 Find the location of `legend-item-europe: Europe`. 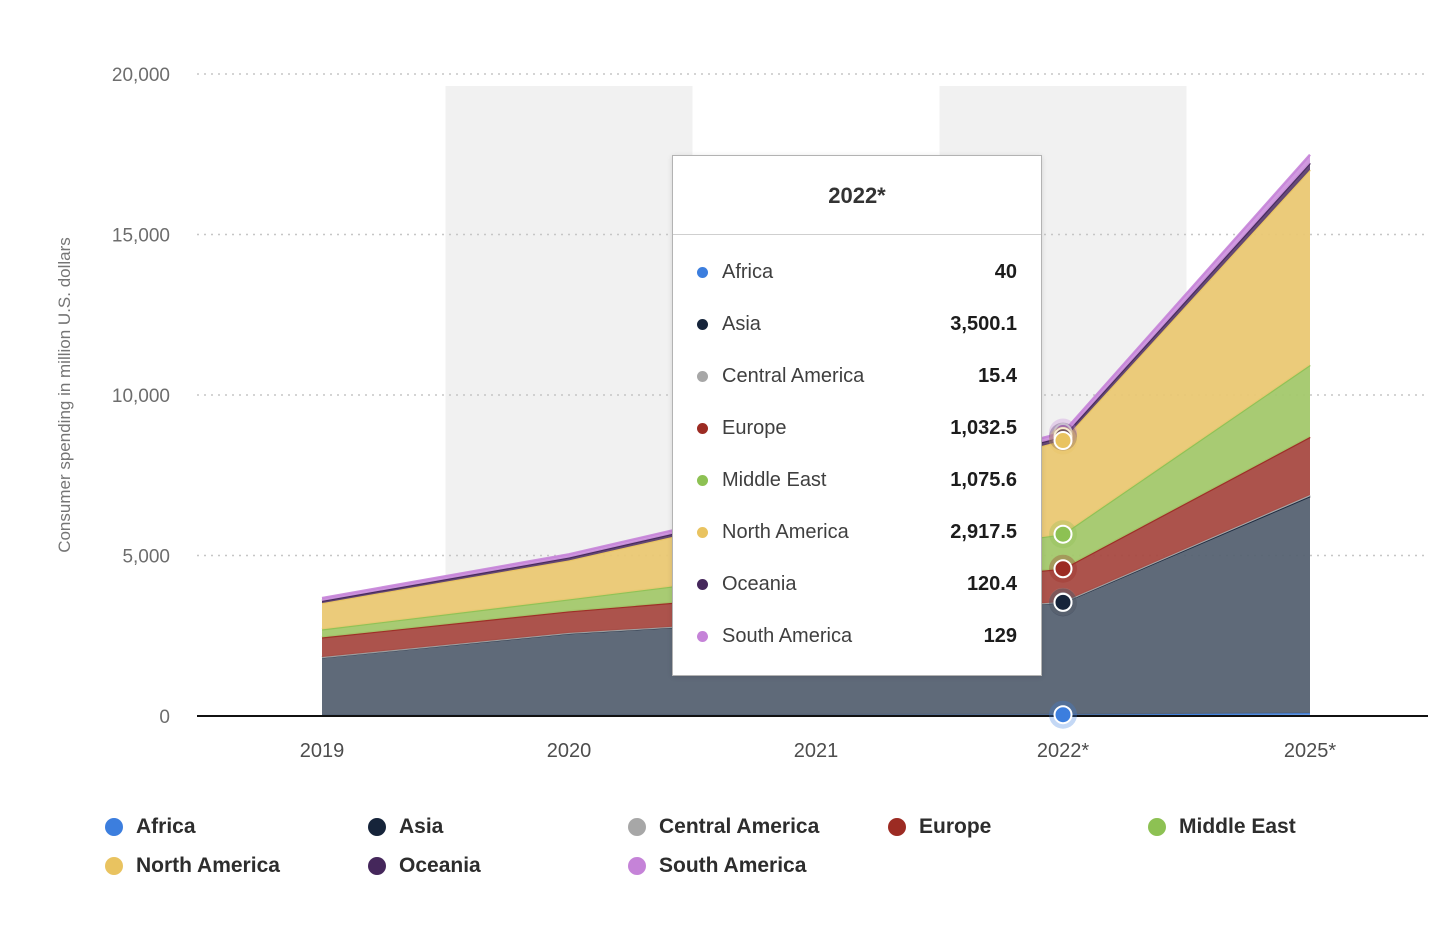

legend-item-europe: Europe is located at coordinates (1018, 826).